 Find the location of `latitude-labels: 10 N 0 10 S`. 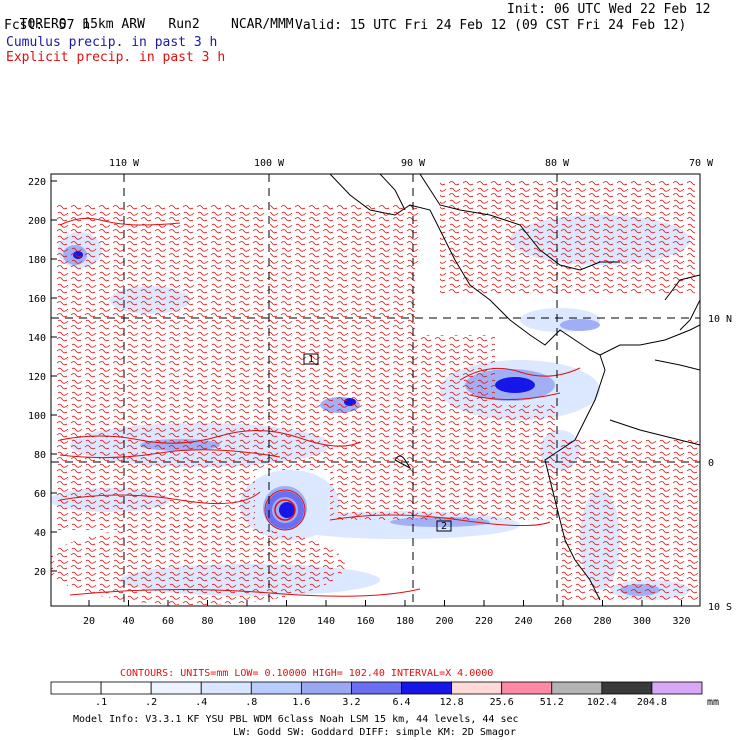

latitude-labels: 10 N 0 10 S is located at coordinates (720, 463).